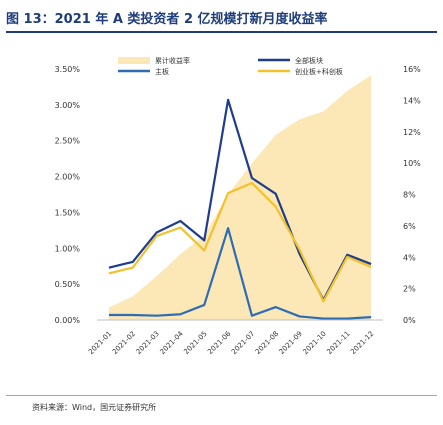  I want to click on left-tick-label: 1.50%, so click(68, 212).